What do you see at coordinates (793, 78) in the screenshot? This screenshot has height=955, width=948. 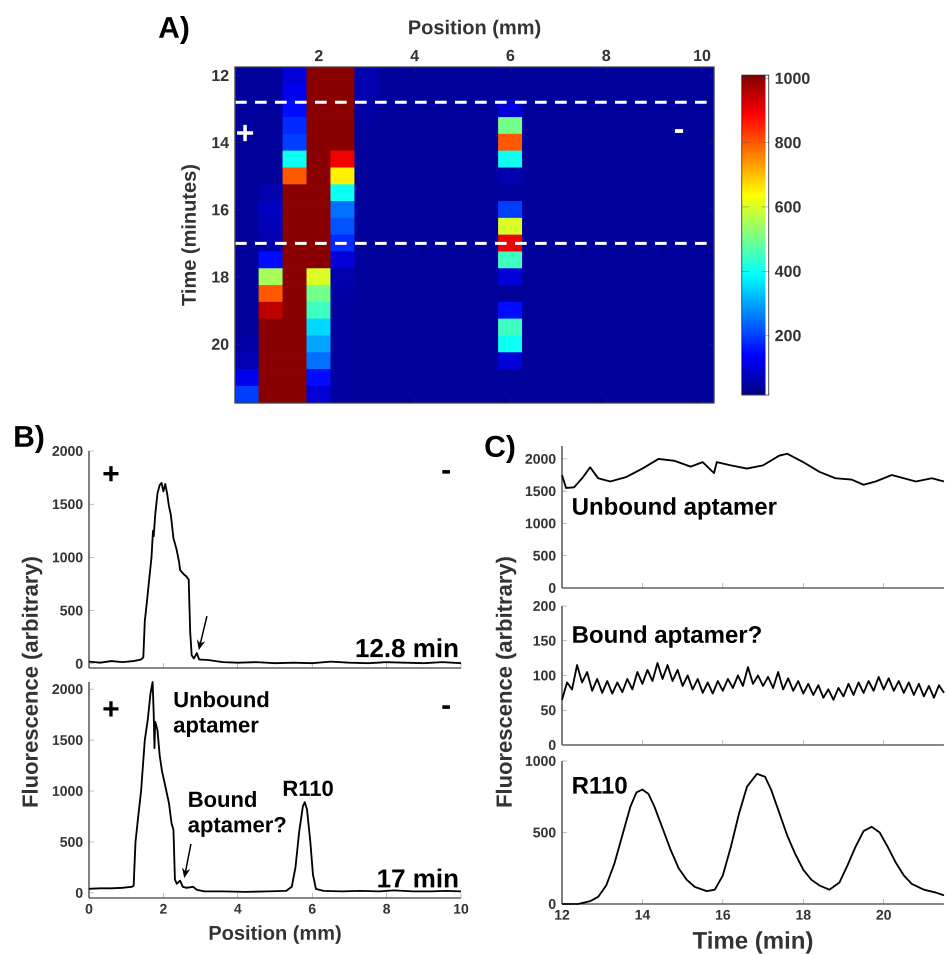 I see `color-bar-label: 1000` at bounding box center [793, 78].